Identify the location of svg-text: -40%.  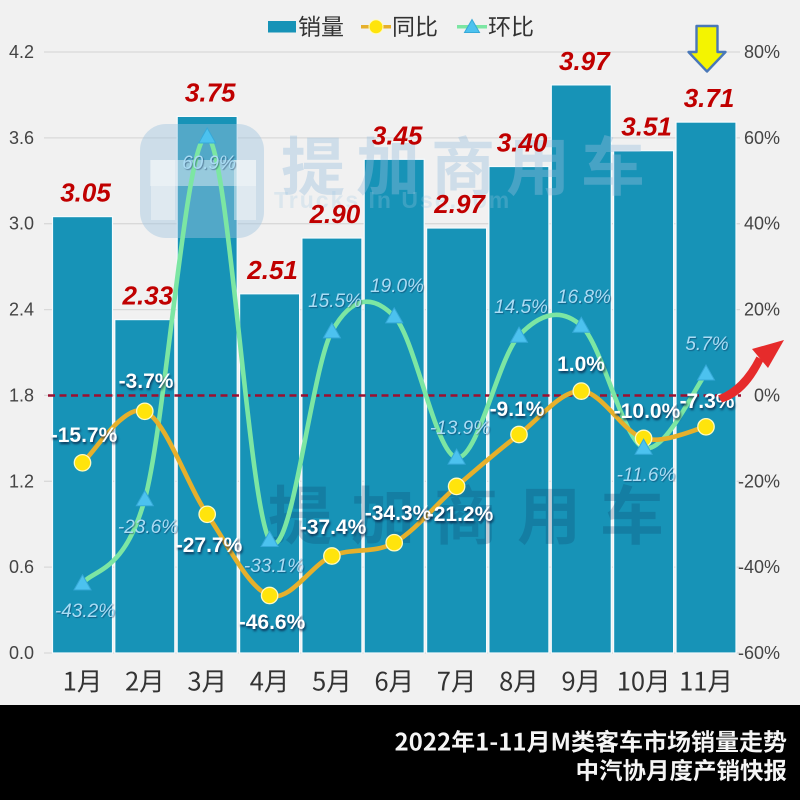
(759, 567).